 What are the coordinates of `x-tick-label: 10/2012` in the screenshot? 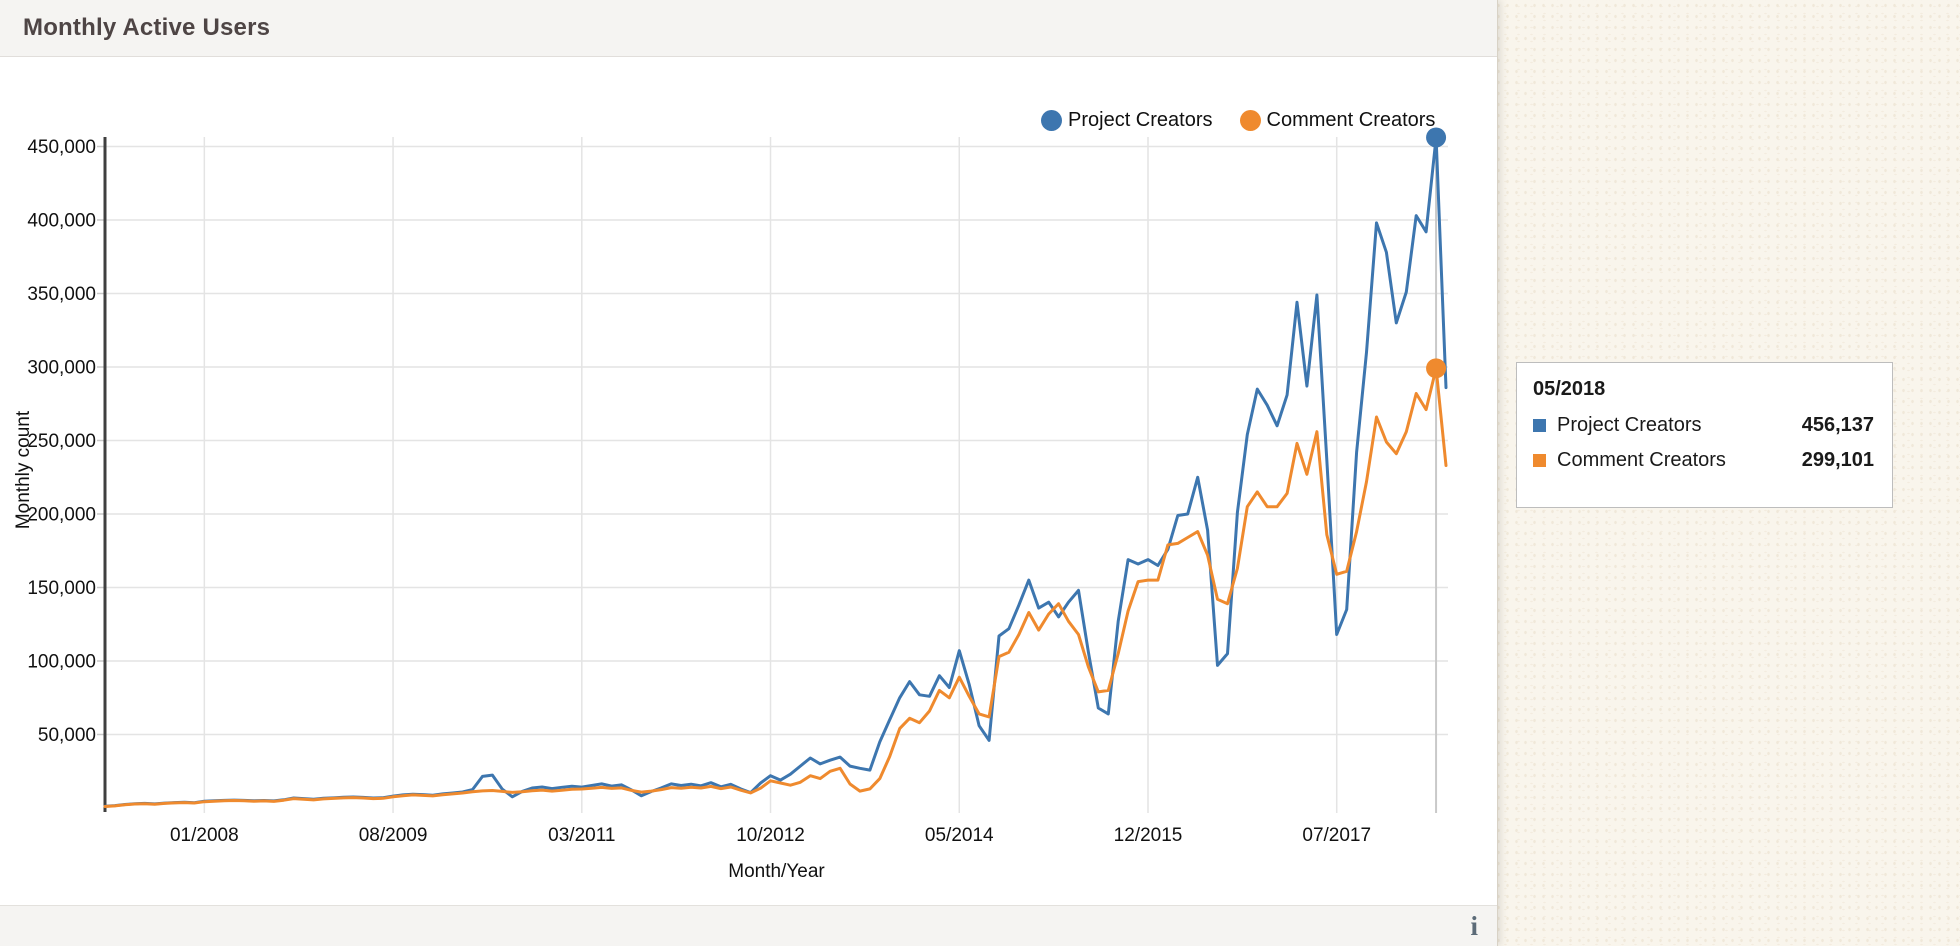 It's located at (770, 835).